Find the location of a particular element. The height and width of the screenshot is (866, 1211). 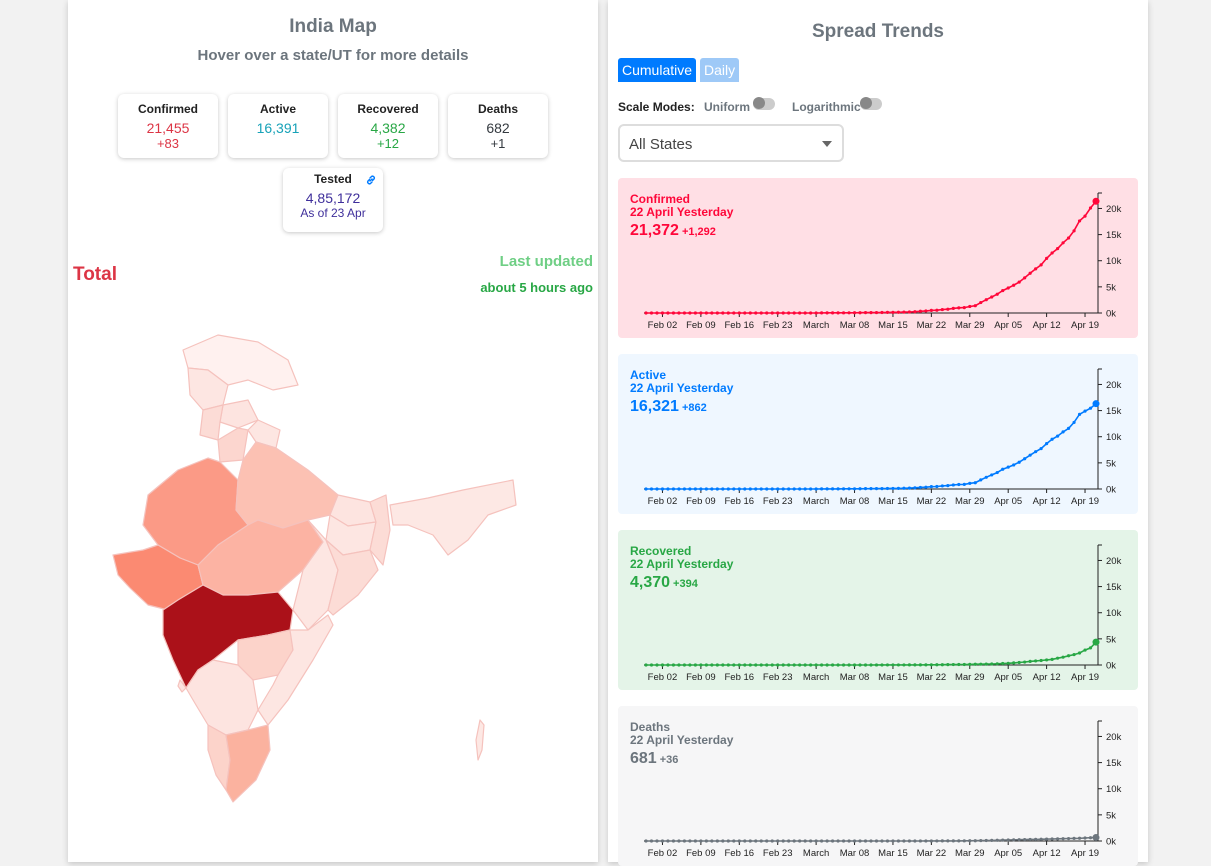

stat-recovered-delta: +12 is located at coordinates (388, 143).